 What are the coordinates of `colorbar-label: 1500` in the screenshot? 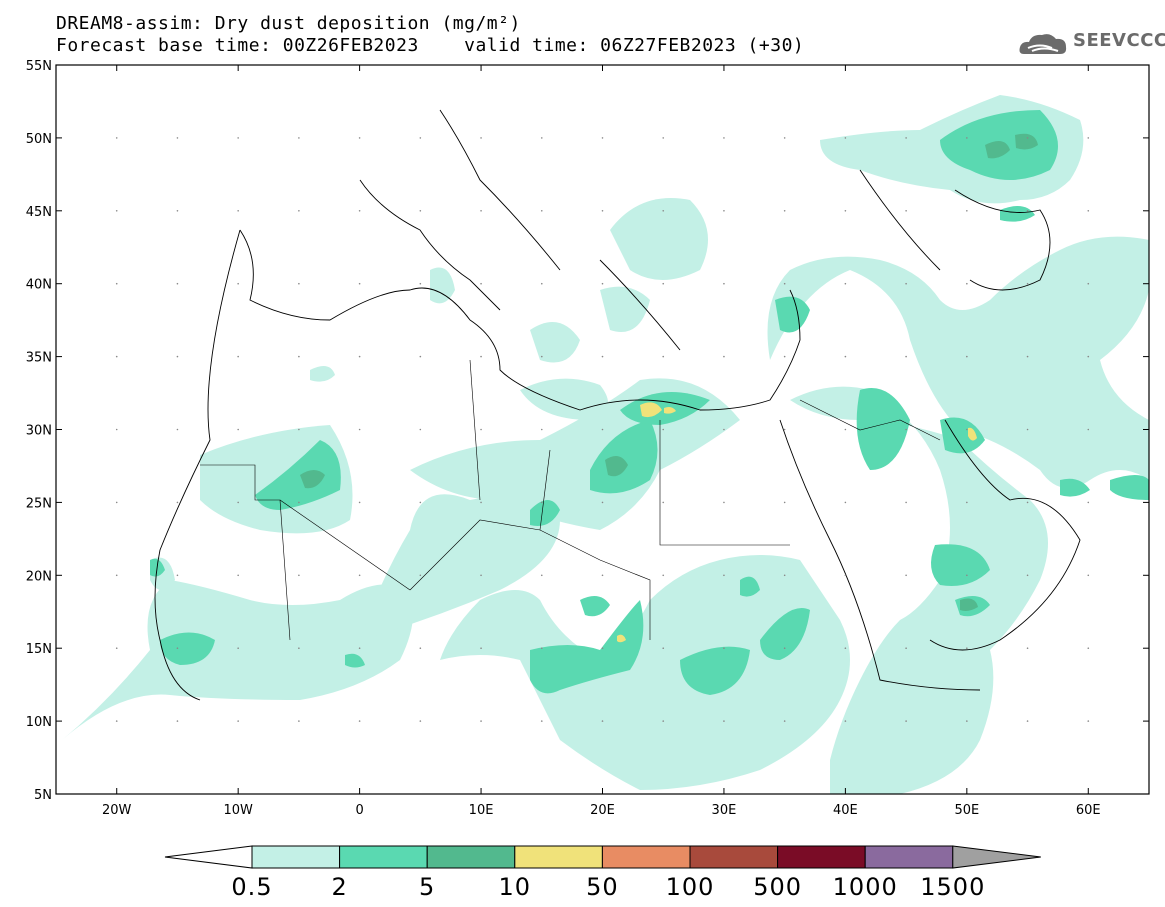 It's located at (953, 887).